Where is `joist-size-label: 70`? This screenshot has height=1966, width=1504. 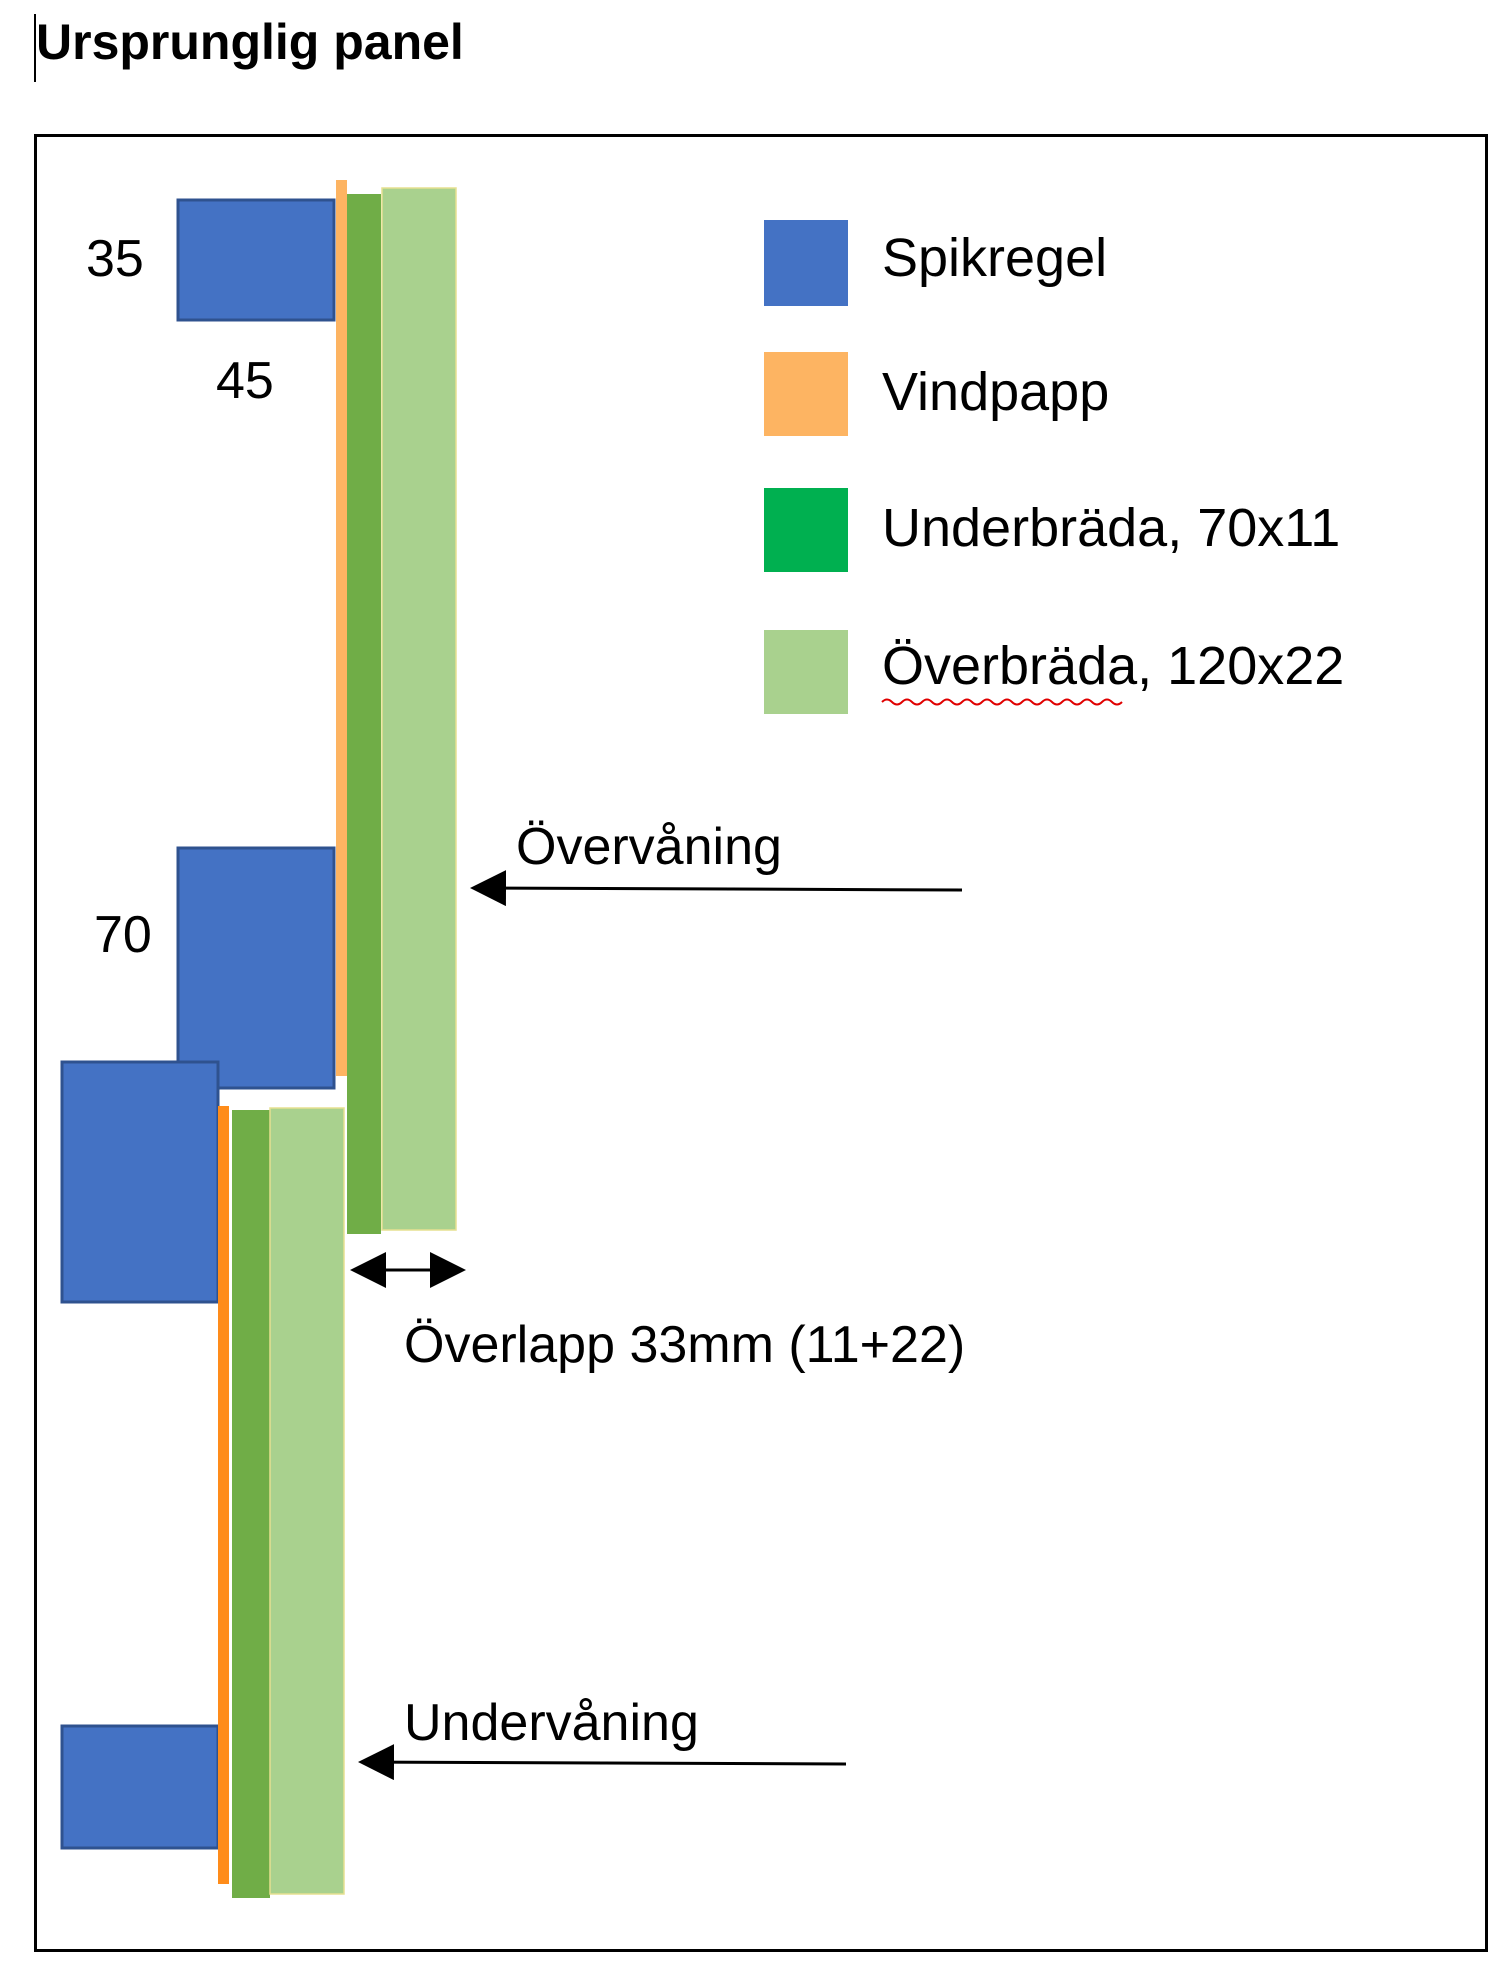
joist-size-label: 70 is located at coordinates (123, 935).